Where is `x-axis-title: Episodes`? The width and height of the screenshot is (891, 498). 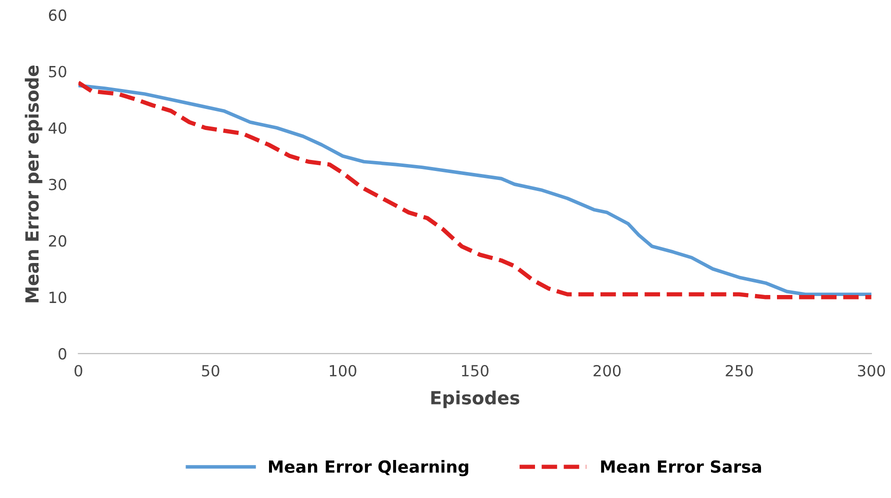 x-axis-title: Episodes is located at coordinates (475, 399).